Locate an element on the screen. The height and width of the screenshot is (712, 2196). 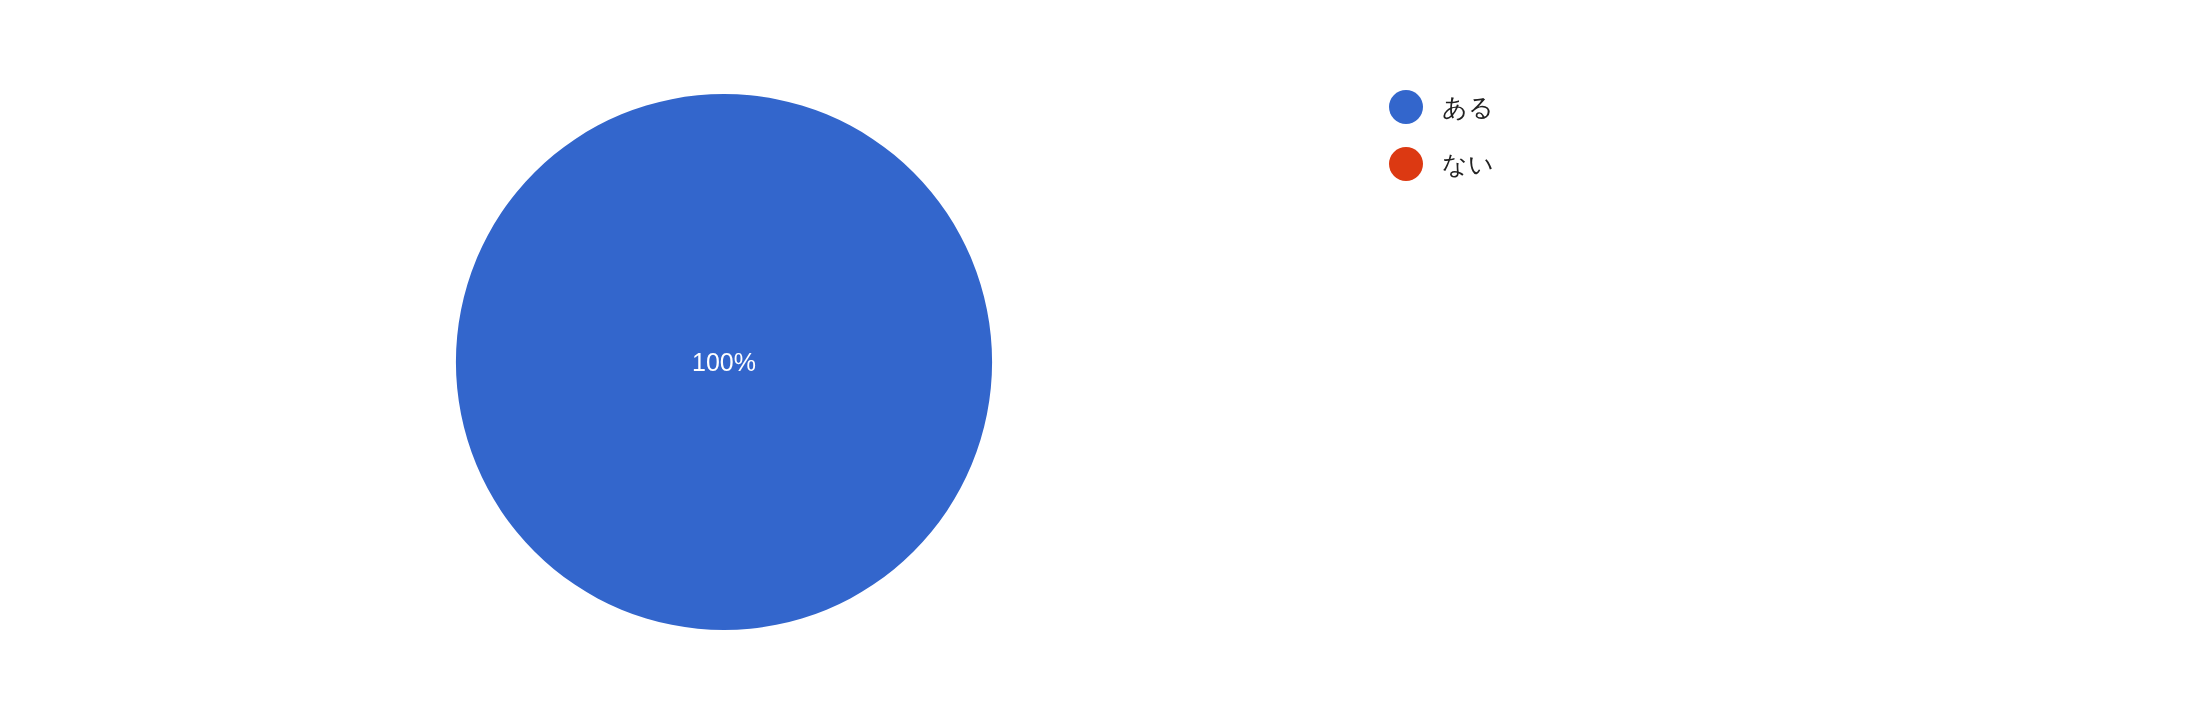
legend-label: ない is located at coordinates (1468, 164).